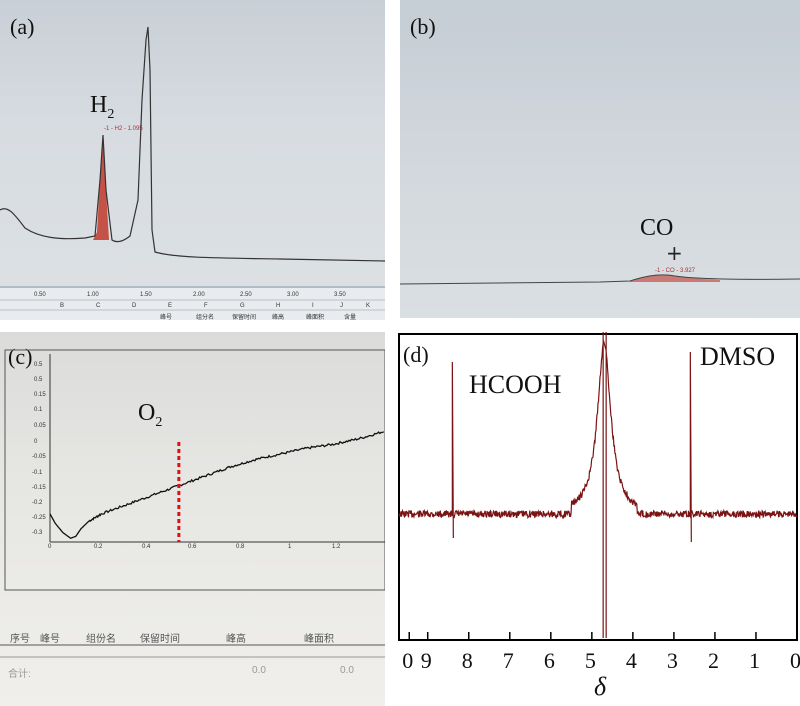  Describe the element at coordinates (590, 660) in the screenshot. I see `nmr-xtick-label-5: 5` at that location.